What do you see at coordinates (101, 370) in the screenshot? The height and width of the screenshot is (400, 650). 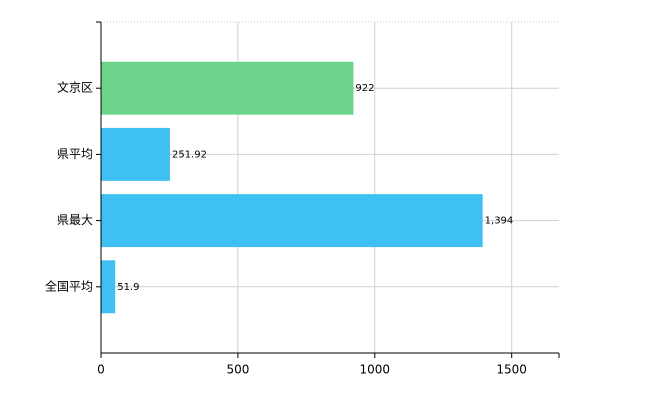 I see `x-tick-label: 0` at bounding box center [101, 370].